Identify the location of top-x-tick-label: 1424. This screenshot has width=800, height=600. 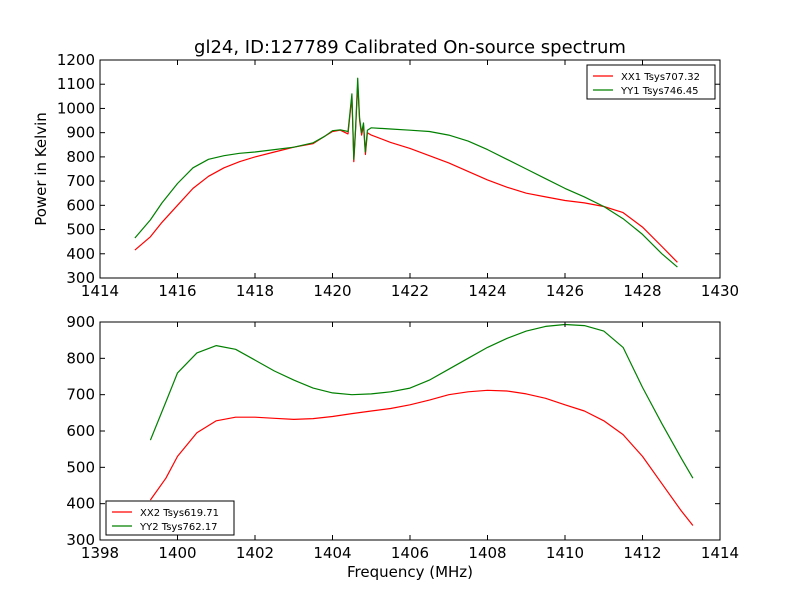
(487, 291).